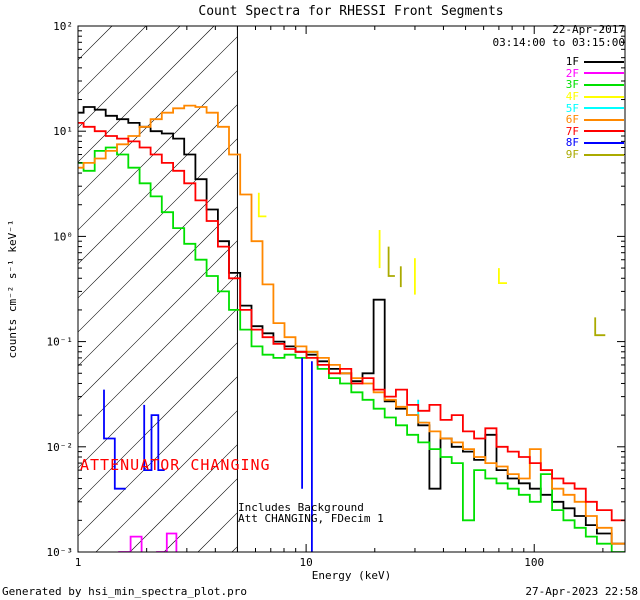 This screenshot has height=600, width=640. What do you see at coordinates (60, 342) in the screenshot?
I see `y-tick-label: 10⁻¹` at bounding box center [60, 342].